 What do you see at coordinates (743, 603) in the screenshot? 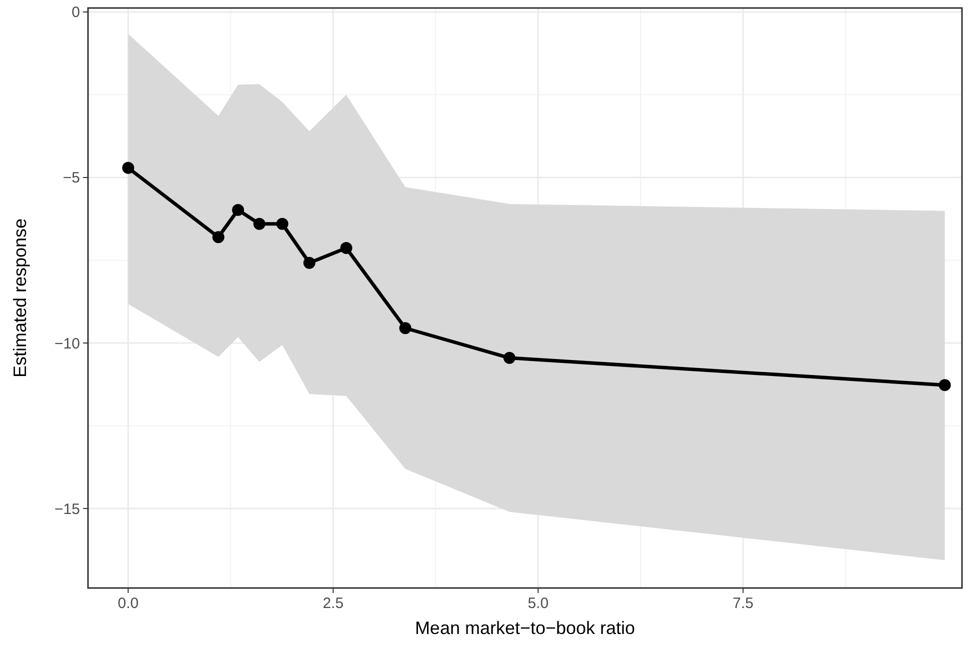
I see `x-tick-label: 7.5` at bounding box center [743, 603].